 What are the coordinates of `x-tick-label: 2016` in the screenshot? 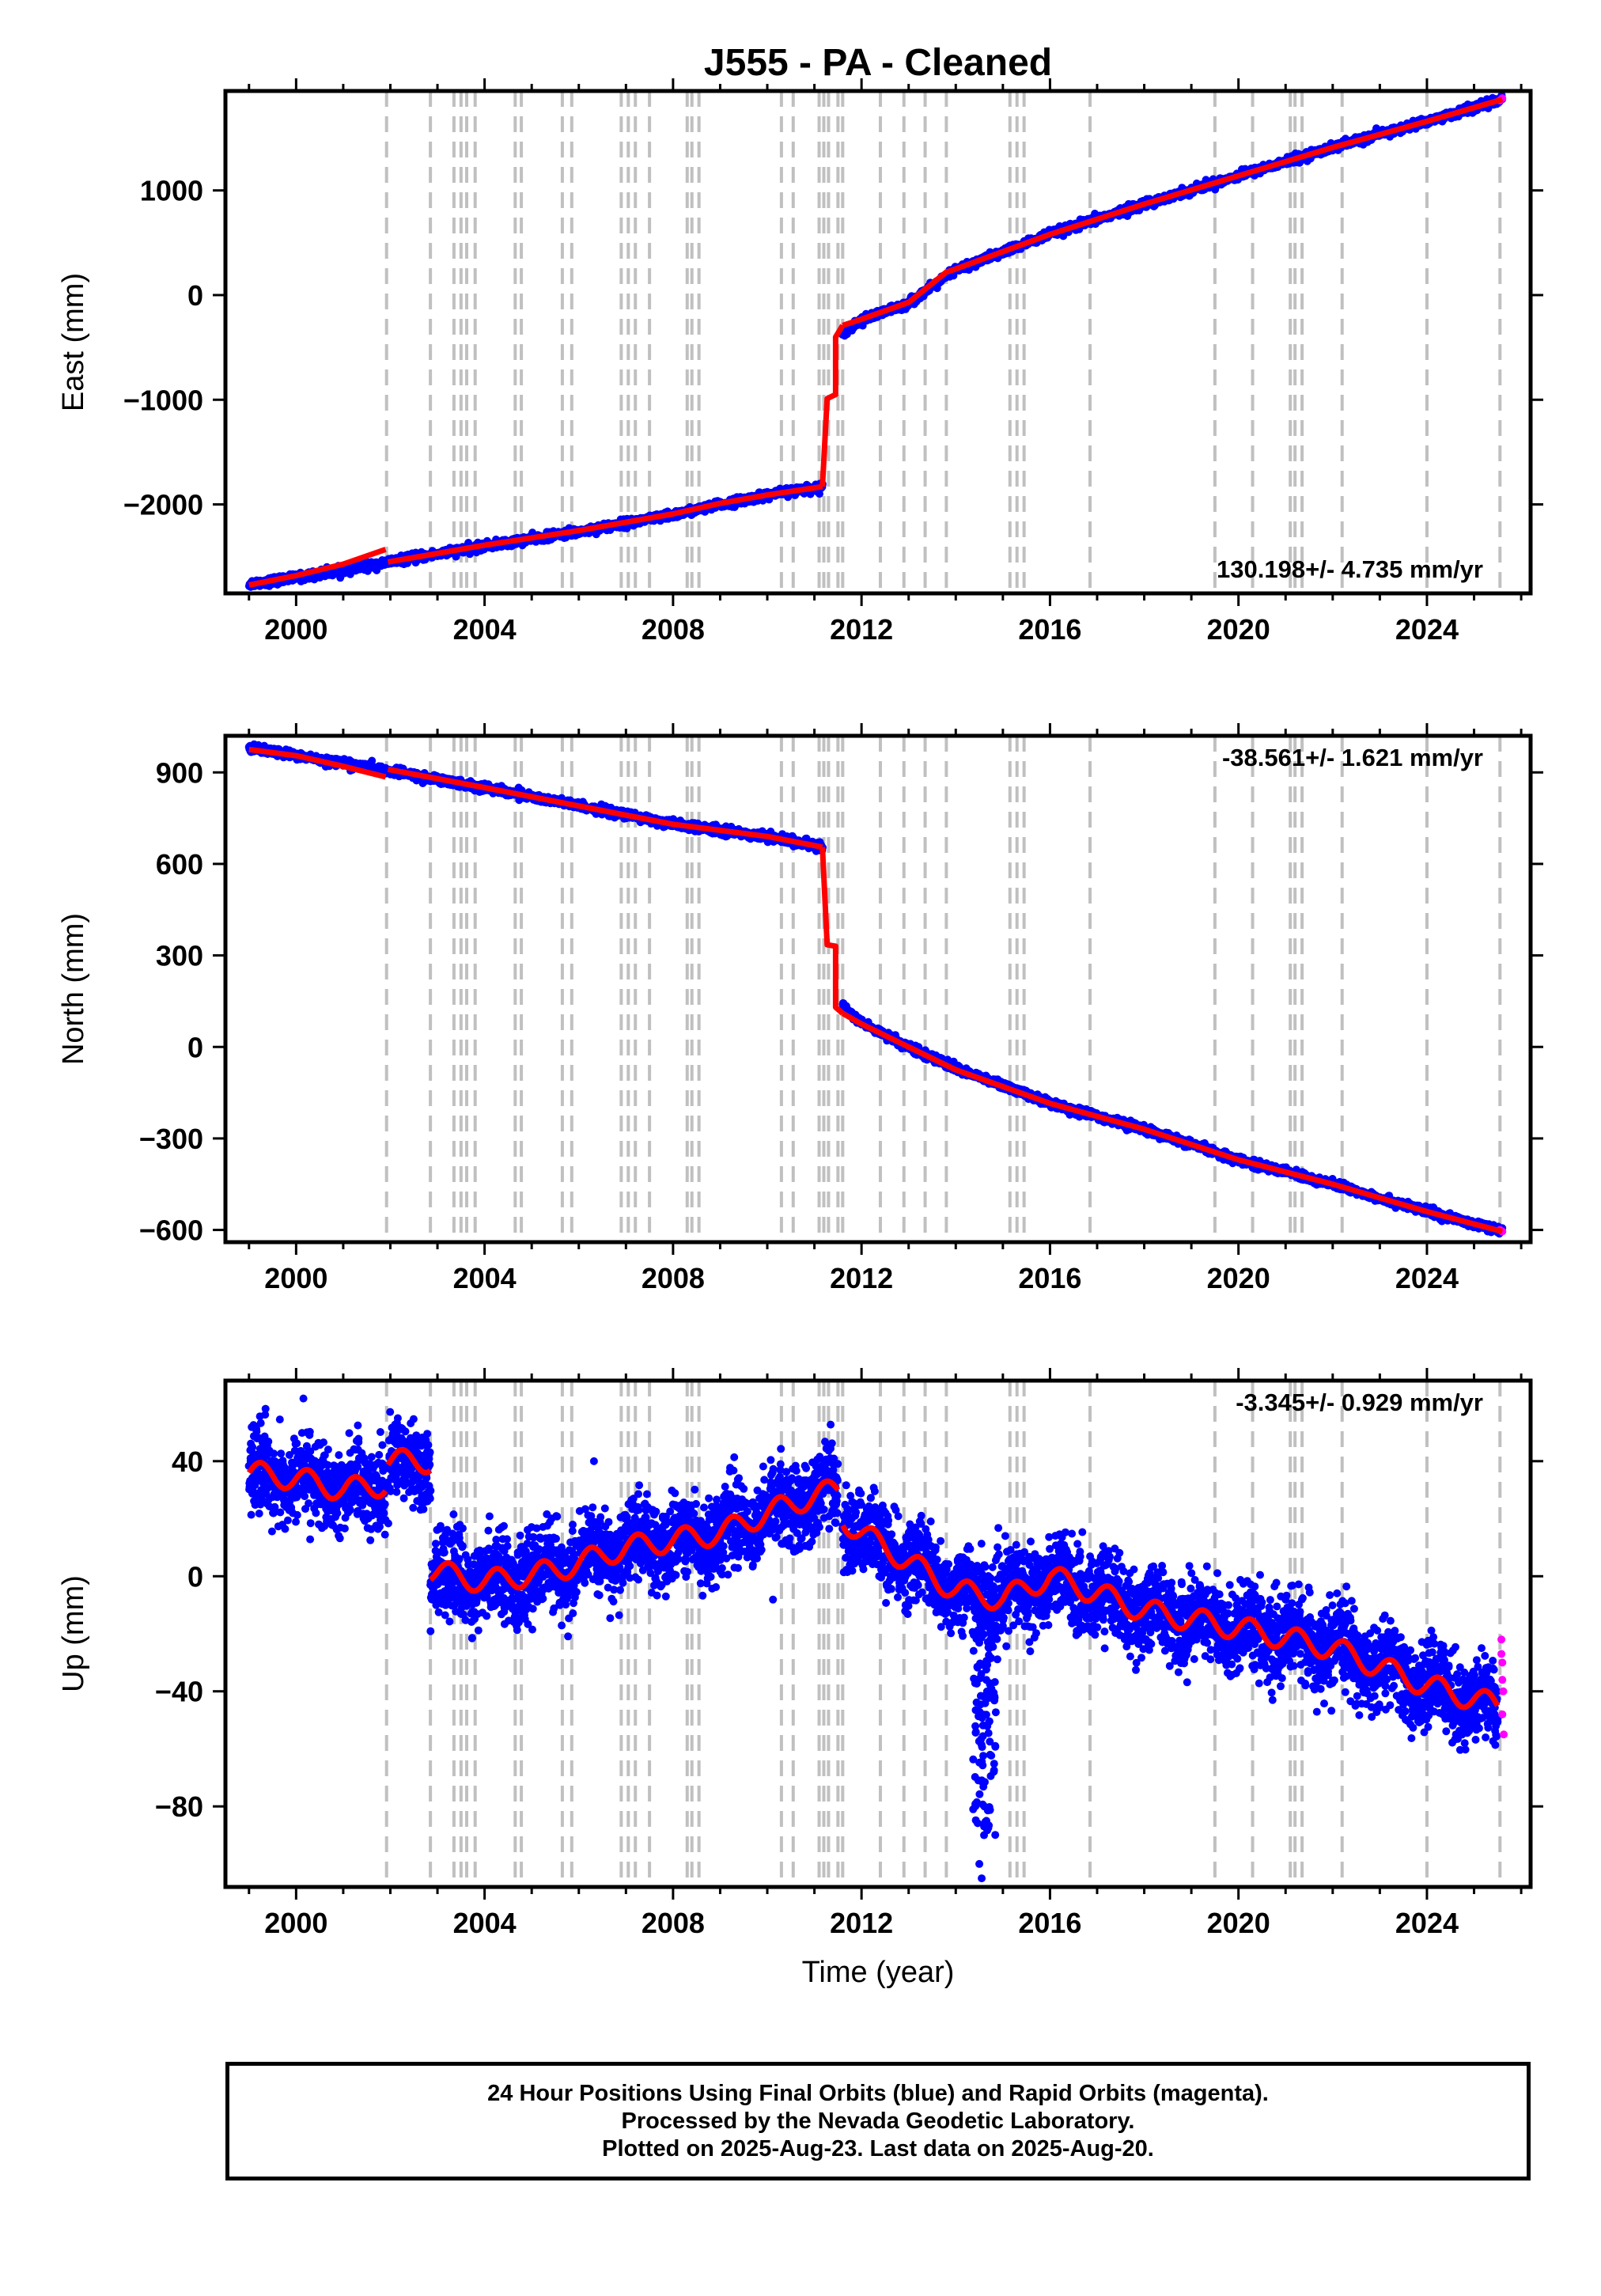 It's located at (1049, 629).